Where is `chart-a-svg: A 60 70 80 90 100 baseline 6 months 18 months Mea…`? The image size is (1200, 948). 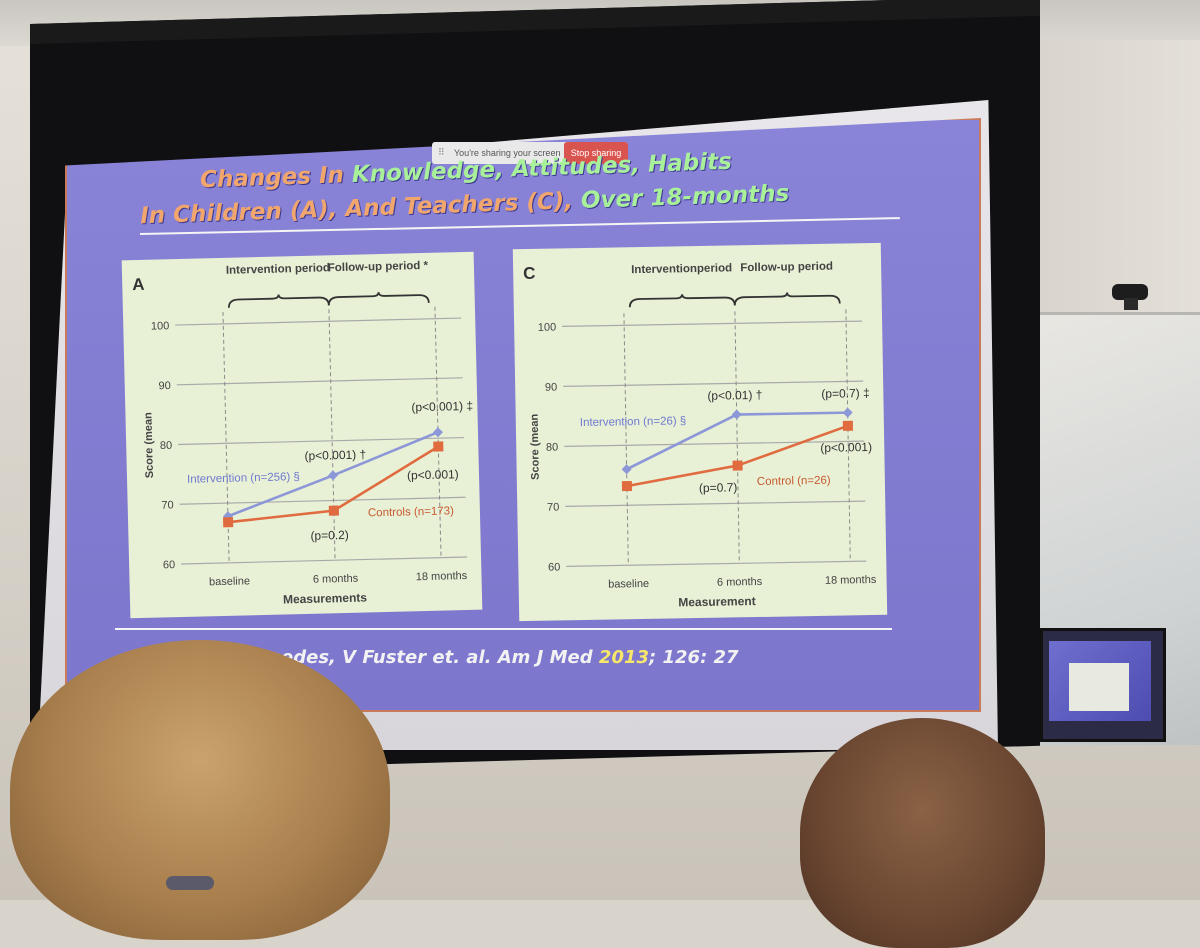
chart-a-svg: A 60 70 80 90 100 baseline 6 months 18 months Mea… is located at coordinates (302, 433).